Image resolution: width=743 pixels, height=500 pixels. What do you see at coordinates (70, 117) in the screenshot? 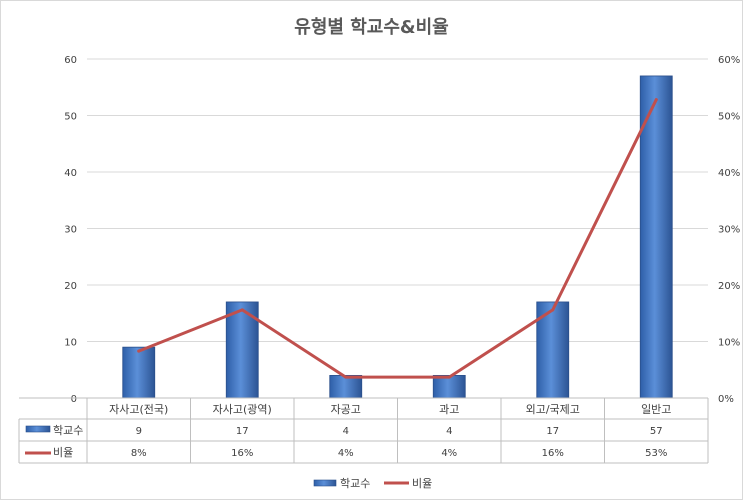
I see `y-left-tick-label: 50` at bounding box center [70, 117].